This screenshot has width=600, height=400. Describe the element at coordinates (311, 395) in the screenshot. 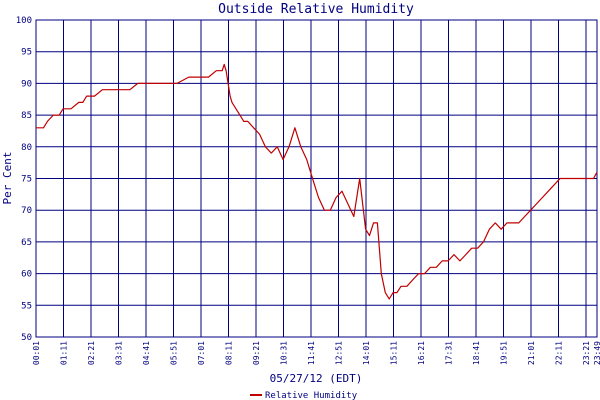

I see `legend-label: Relative Humidity` at that location.